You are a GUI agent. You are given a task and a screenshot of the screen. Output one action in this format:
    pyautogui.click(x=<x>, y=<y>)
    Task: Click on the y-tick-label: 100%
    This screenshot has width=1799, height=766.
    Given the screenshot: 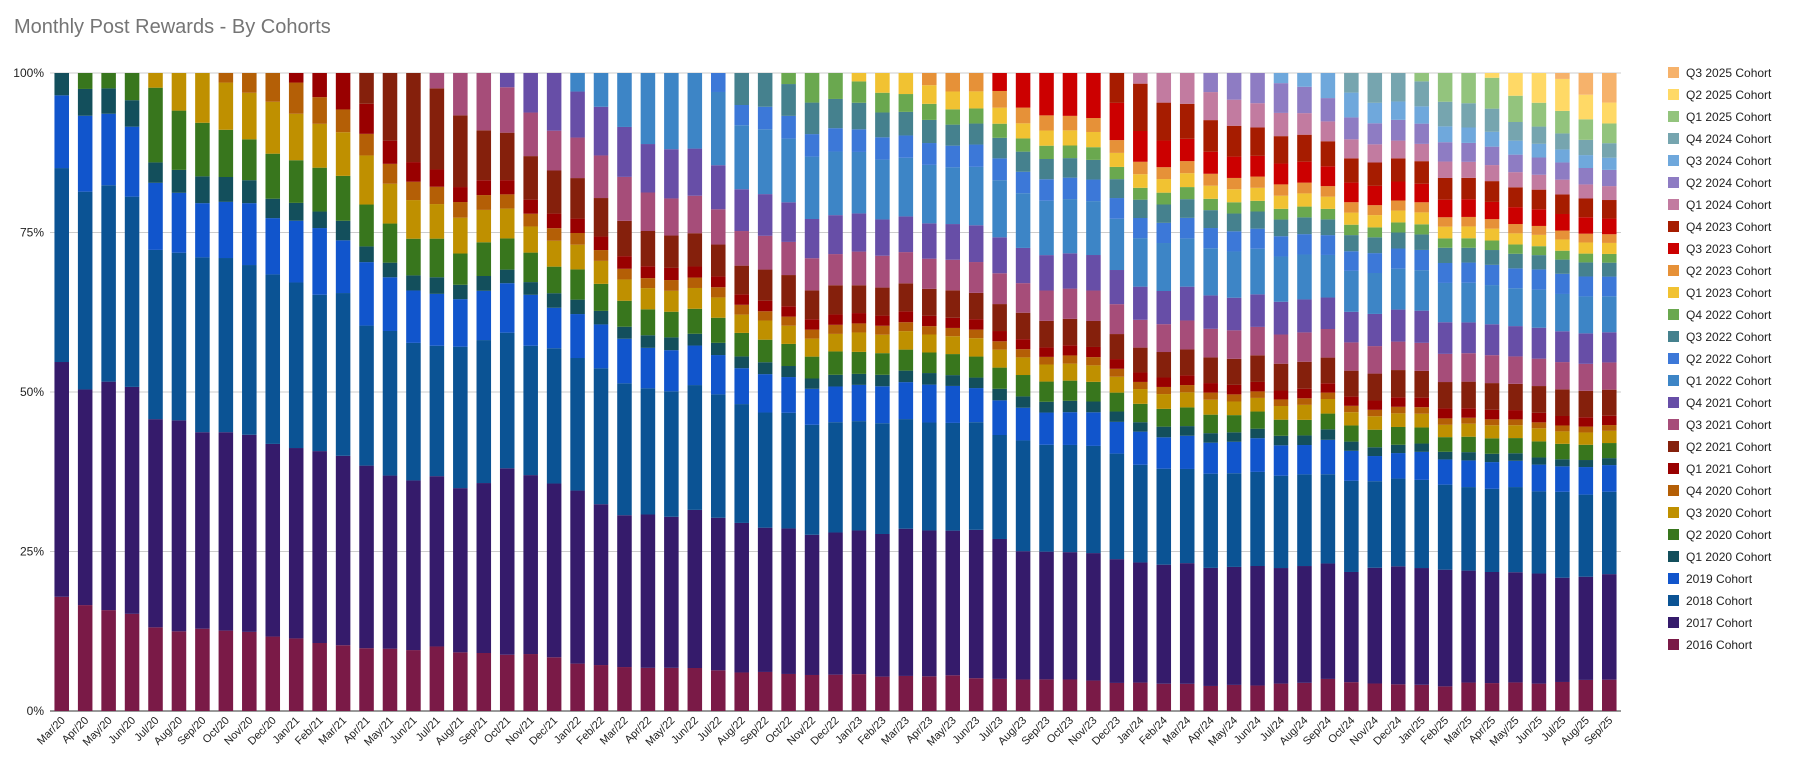 What is the action you would take?
    pyautogui.click(x=28, y=73)
    